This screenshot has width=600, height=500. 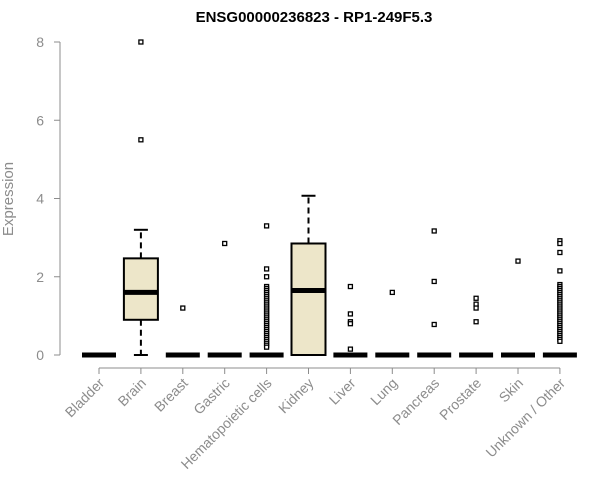 What do you see at coordinates (132, 392) in the screenshot?
I see `x-tick-label: Brain` at bounding box center [132, 392].